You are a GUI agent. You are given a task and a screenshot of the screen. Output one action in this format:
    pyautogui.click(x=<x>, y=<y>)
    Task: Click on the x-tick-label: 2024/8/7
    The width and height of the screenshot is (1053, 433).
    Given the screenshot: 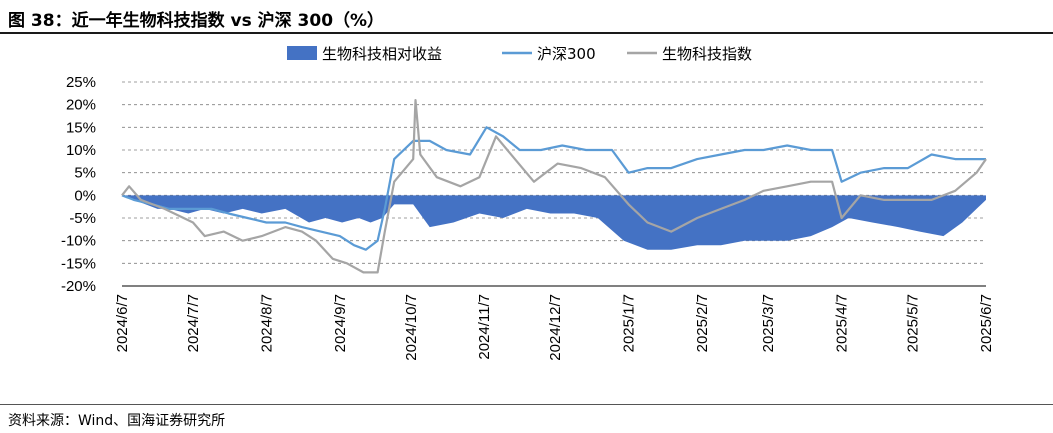 What is the action you would take?
    pyautogui.click(x=266, y=323)
    